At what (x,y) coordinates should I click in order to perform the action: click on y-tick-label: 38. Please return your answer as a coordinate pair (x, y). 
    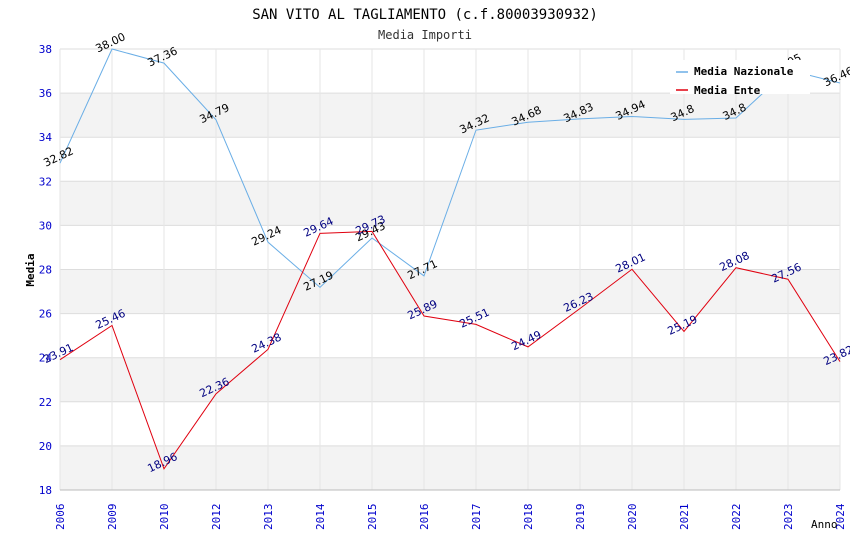
    Looking at the image, I should click on (45, 49).